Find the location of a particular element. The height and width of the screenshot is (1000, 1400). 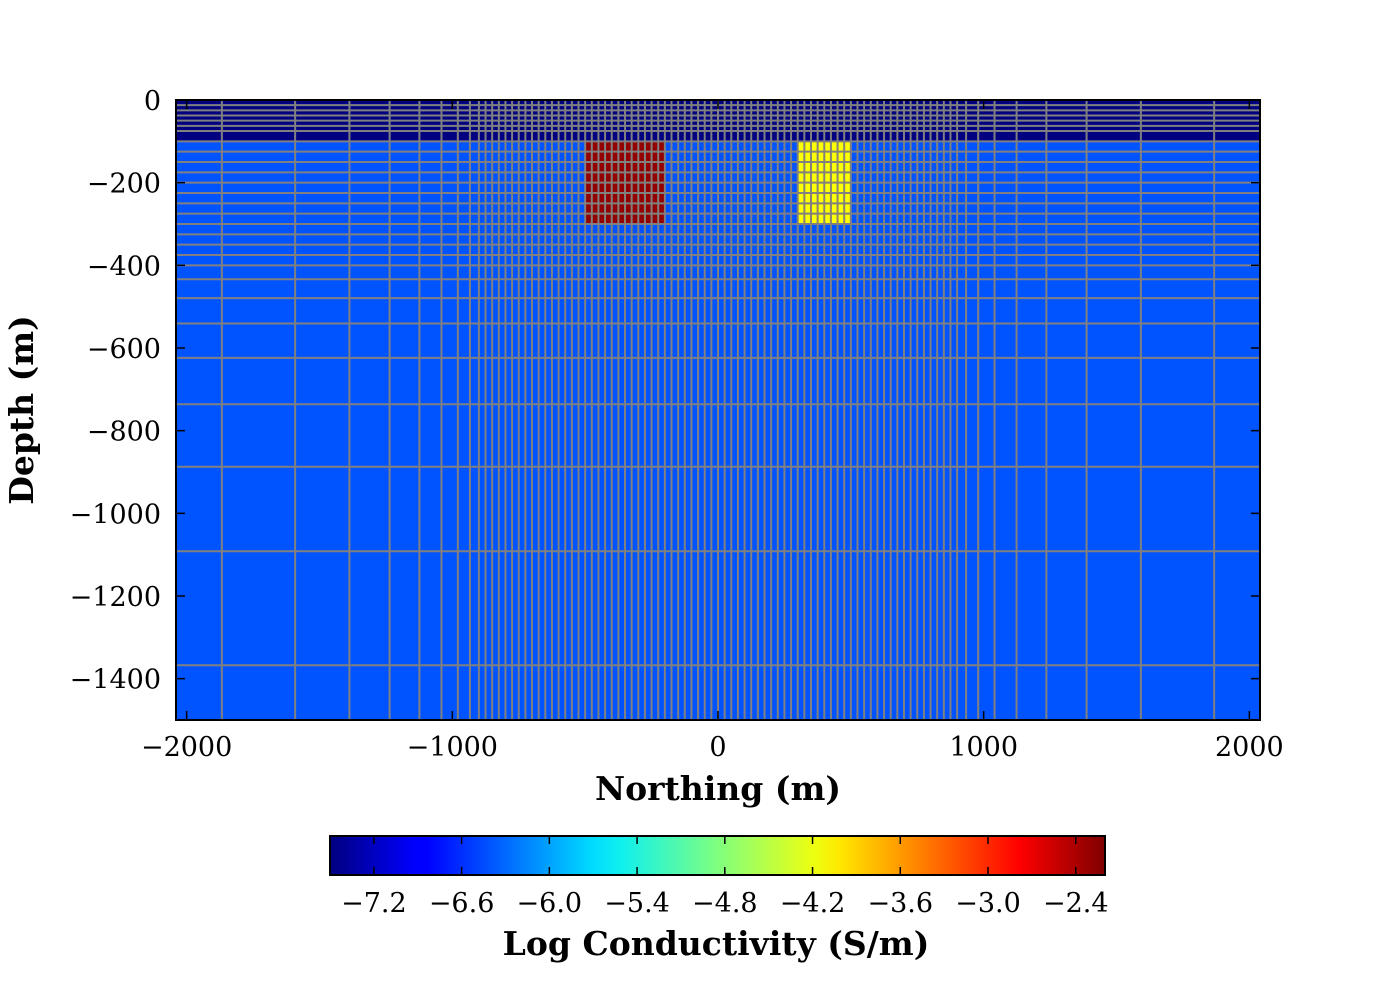

colorbar-gradient is located at coordinates (717, 855).